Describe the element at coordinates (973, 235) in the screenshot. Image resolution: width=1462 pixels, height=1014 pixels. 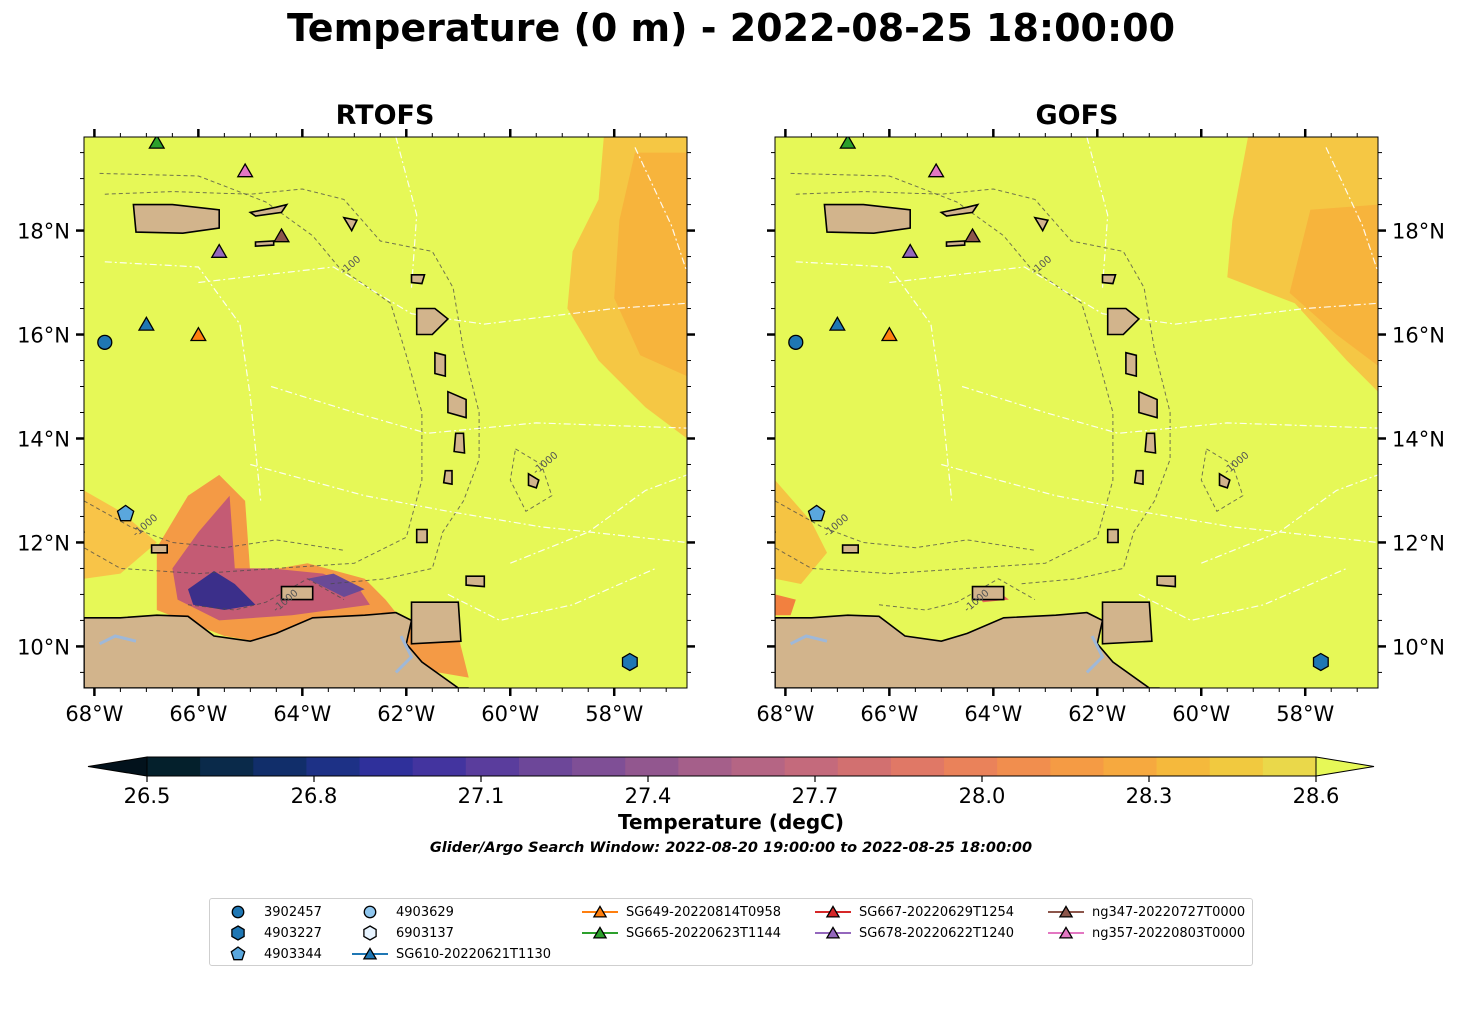
I see `marker-ng347-20220727T0000` at that location.